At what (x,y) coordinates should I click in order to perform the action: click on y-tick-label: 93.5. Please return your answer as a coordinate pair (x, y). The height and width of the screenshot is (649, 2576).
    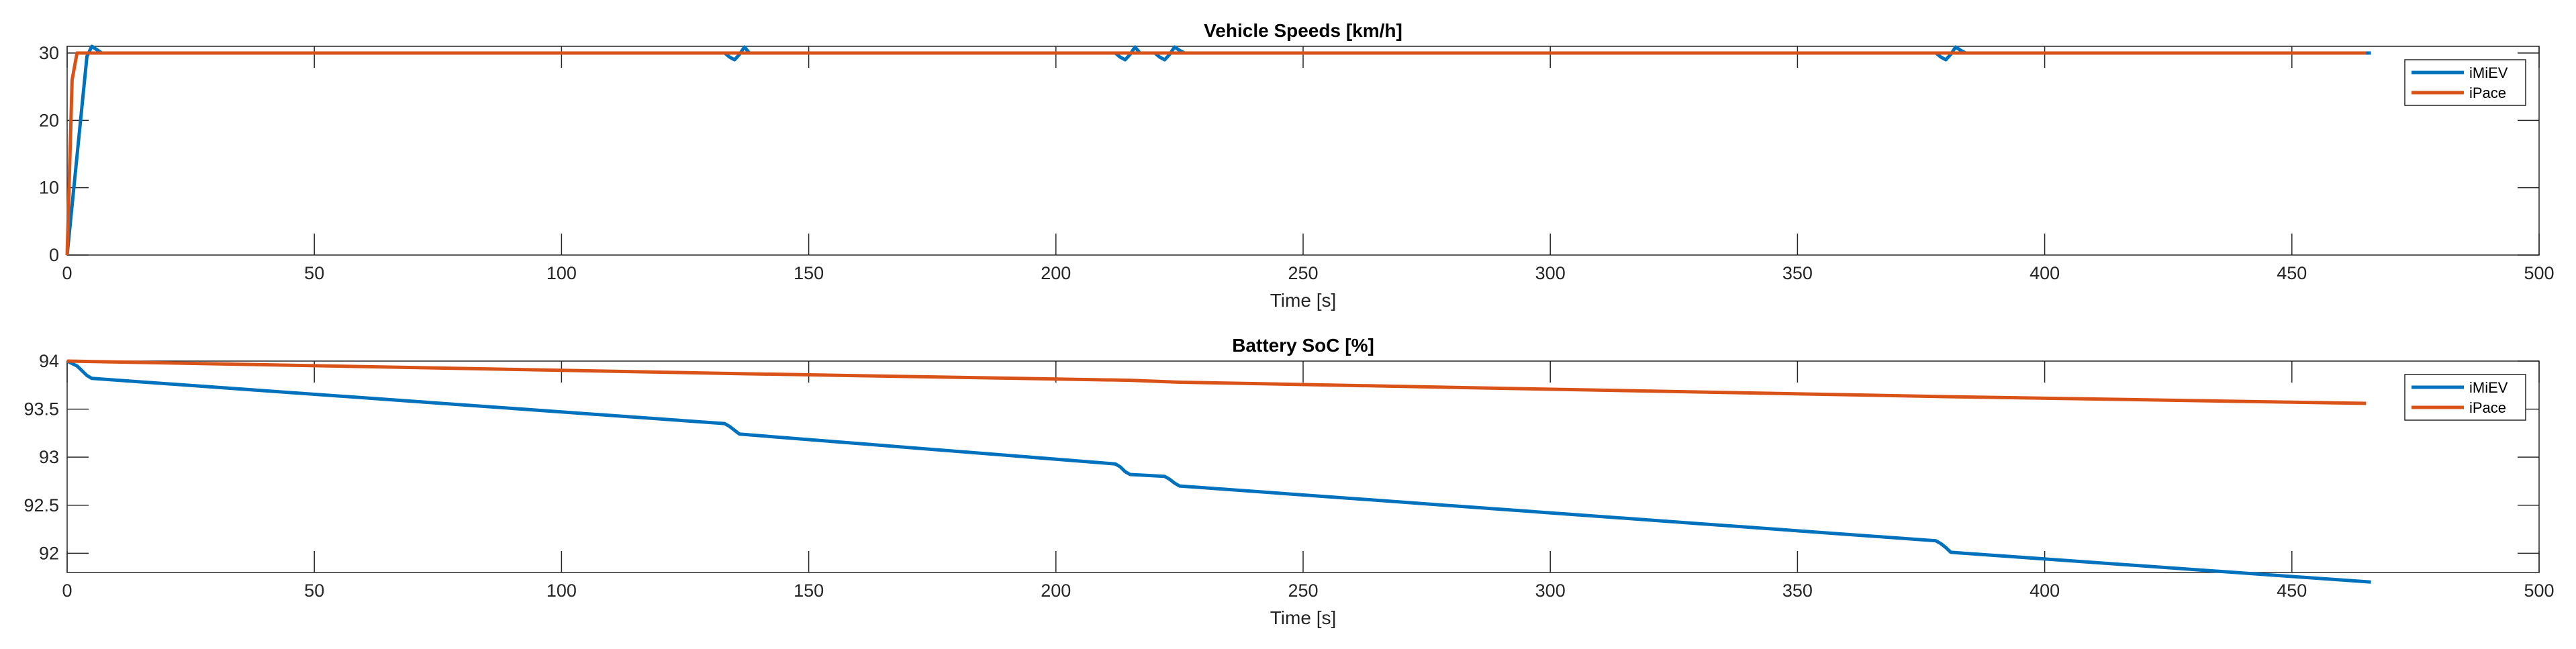
    Looking at the image, I should click on (41, 409).